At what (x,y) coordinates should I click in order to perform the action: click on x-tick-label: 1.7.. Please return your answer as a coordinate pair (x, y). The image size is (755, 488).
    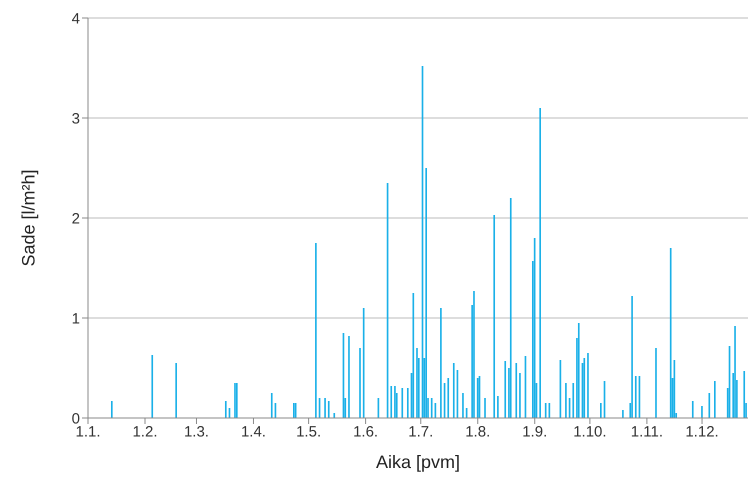
    Looking at the image, I should click on (421, 432).